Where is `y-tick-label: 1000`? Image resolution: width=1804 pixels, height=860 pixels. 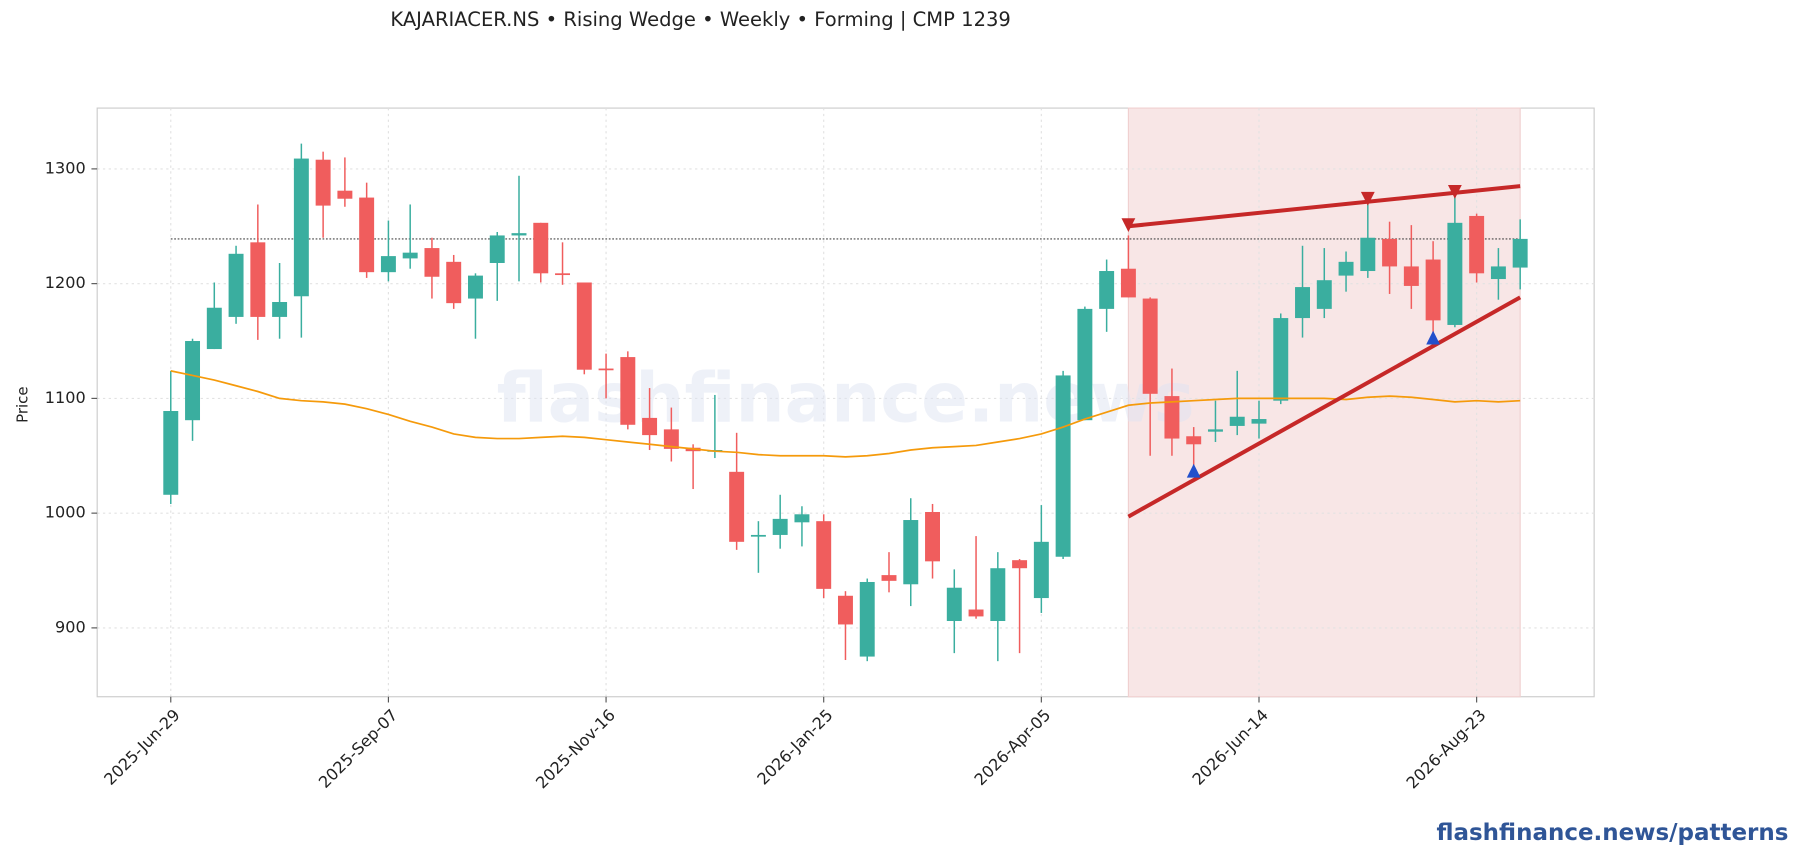
y-tick-label: 1000 is located at coordinates (65, 512).